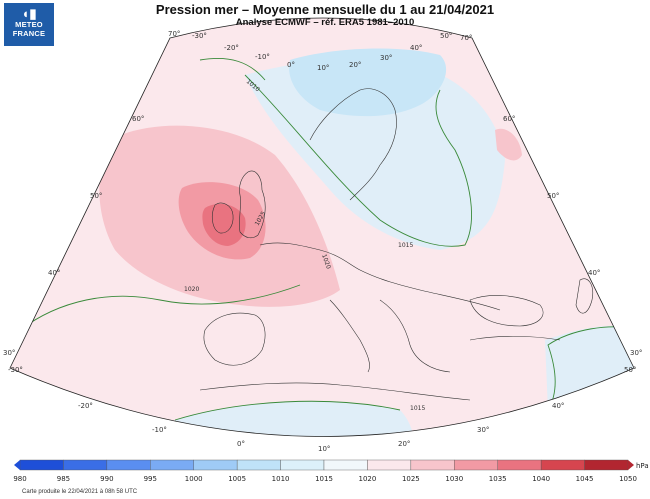  I want to click on pressure-field-1020-1025-east, so click(508, 144).